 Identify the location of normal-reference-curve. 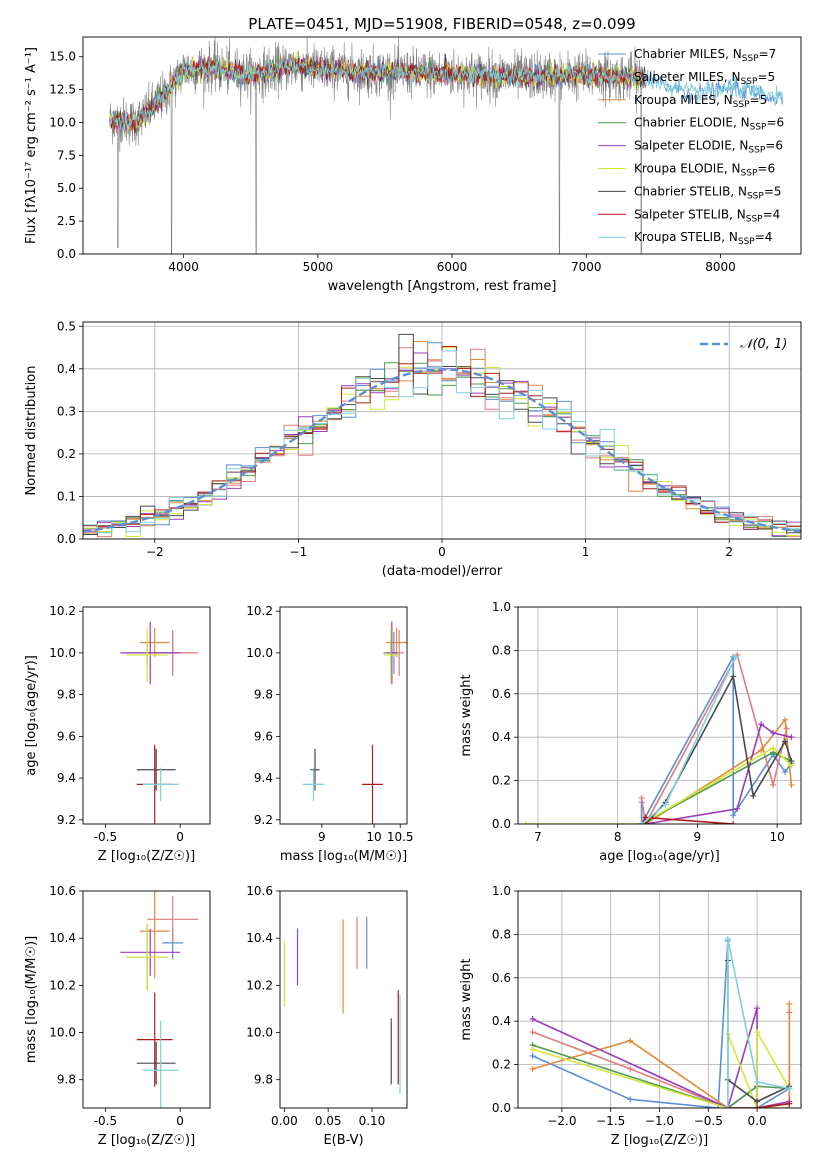
(442, 450).